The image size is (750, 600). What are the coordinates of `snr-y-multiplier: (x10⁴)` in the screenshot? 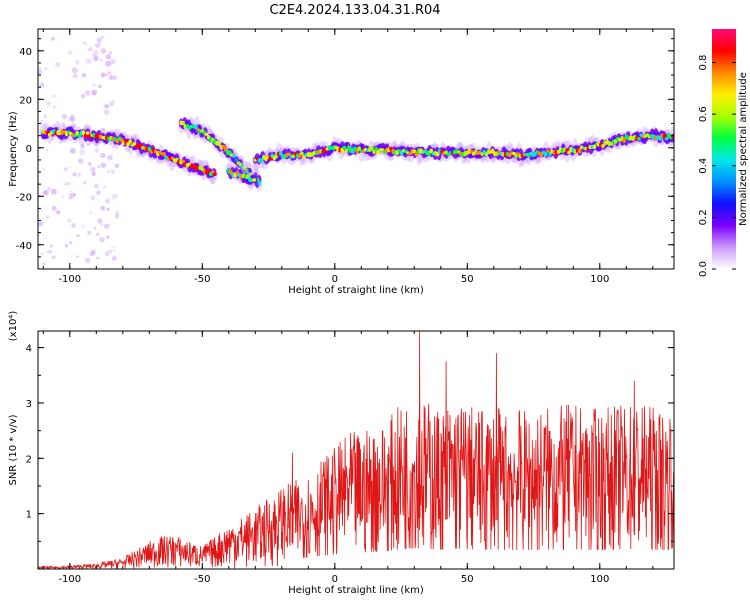 It's located at (13, 326).